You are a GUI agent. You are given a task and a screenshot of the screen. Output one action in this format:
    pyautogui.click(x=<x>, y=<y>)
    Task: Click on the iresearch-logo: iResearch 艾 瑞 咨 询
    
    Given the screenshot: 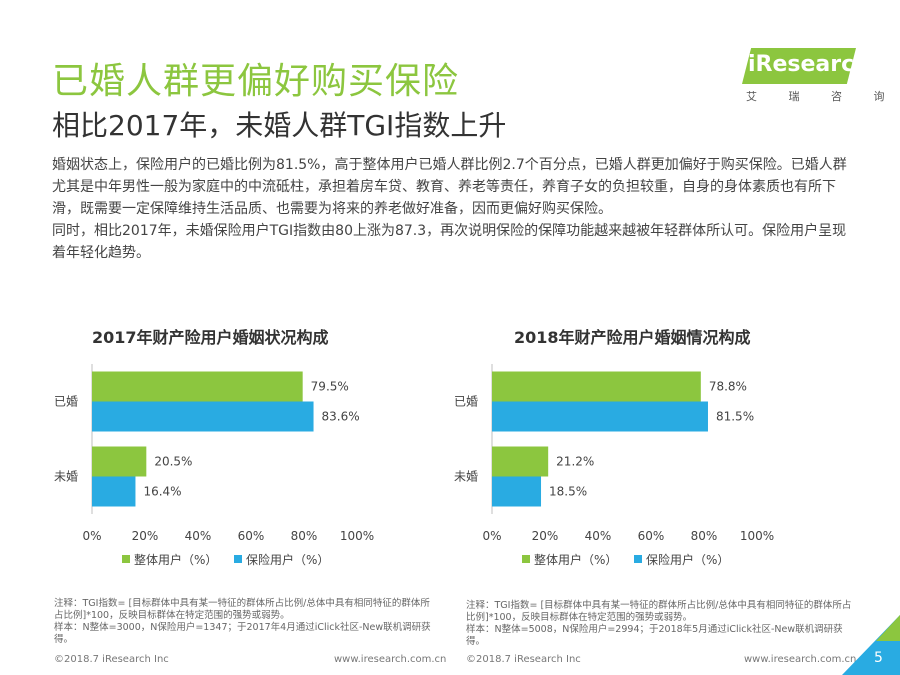 What is the action you would take?
    pyautogui.click(x=812, y=77)
    